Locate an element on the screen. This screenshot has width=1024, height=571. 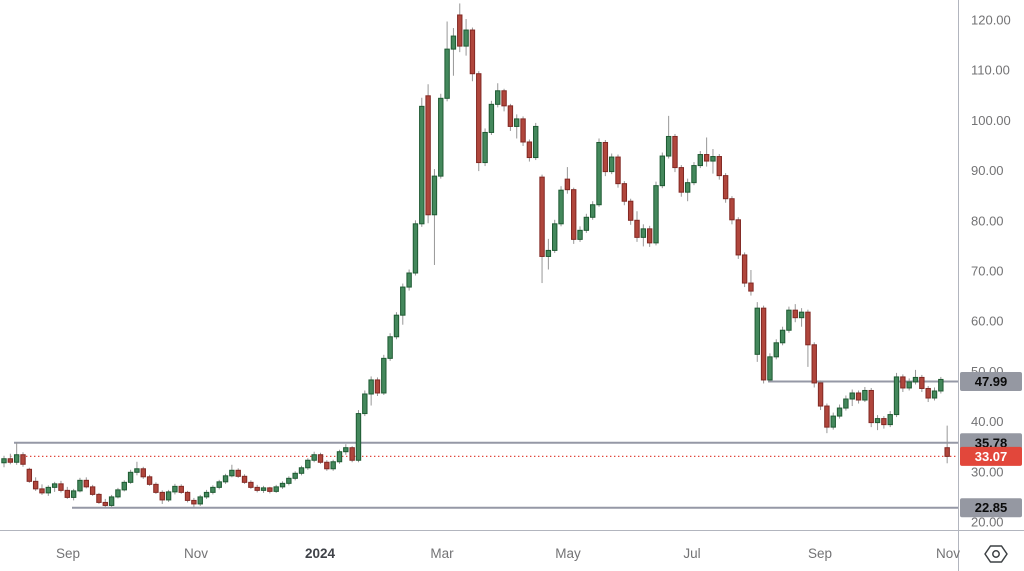
chart-settings-icon is located at coordinates (996, 554).